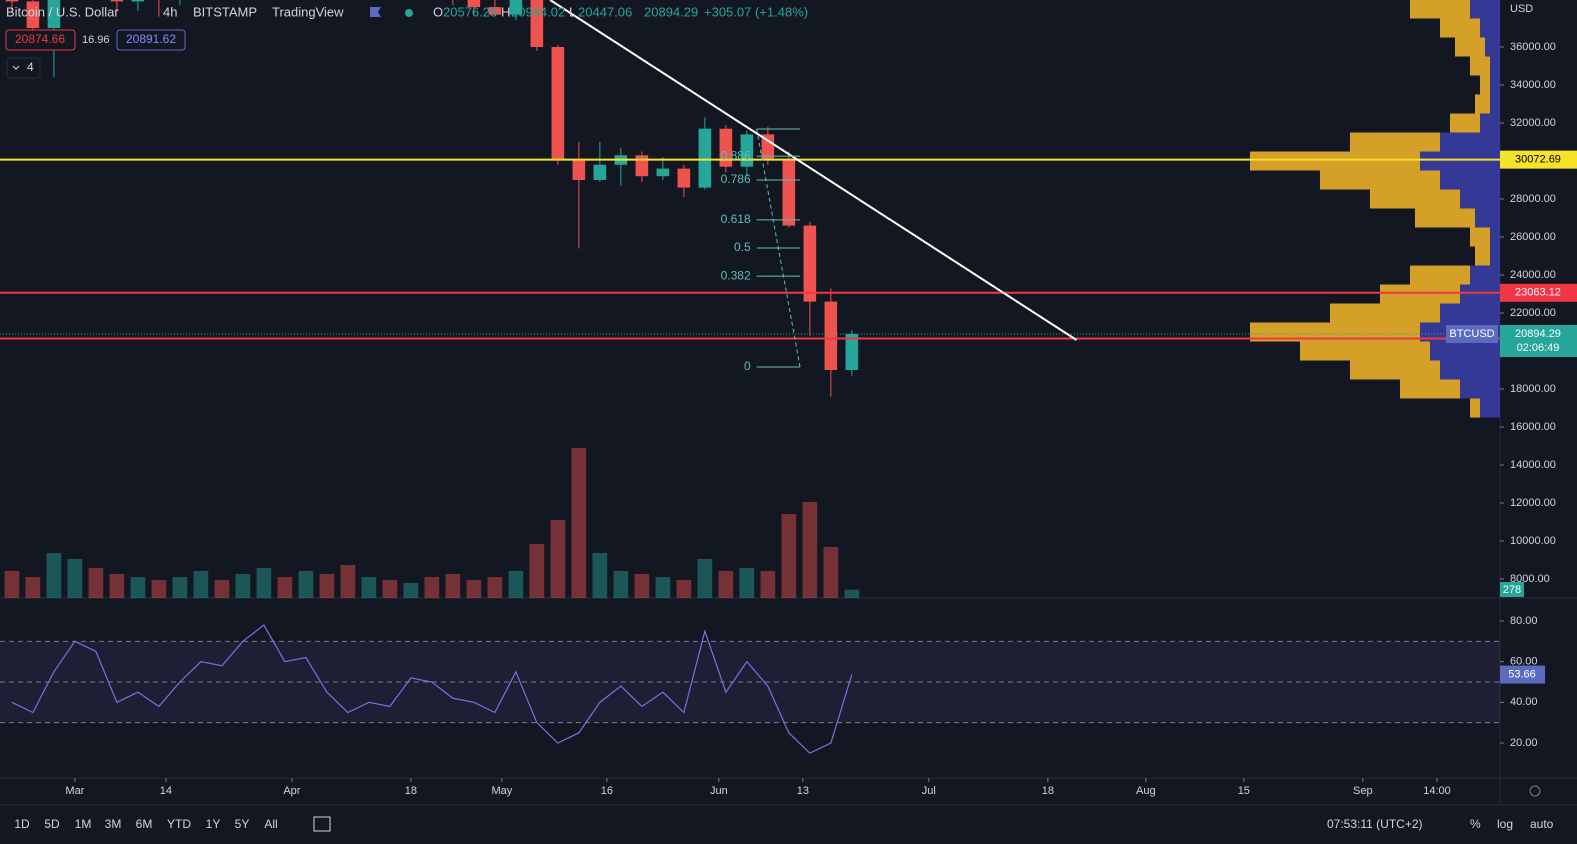 This screenshot has width=1577, height=844. I want to click on log-toggle: log, so click(1505, 824).